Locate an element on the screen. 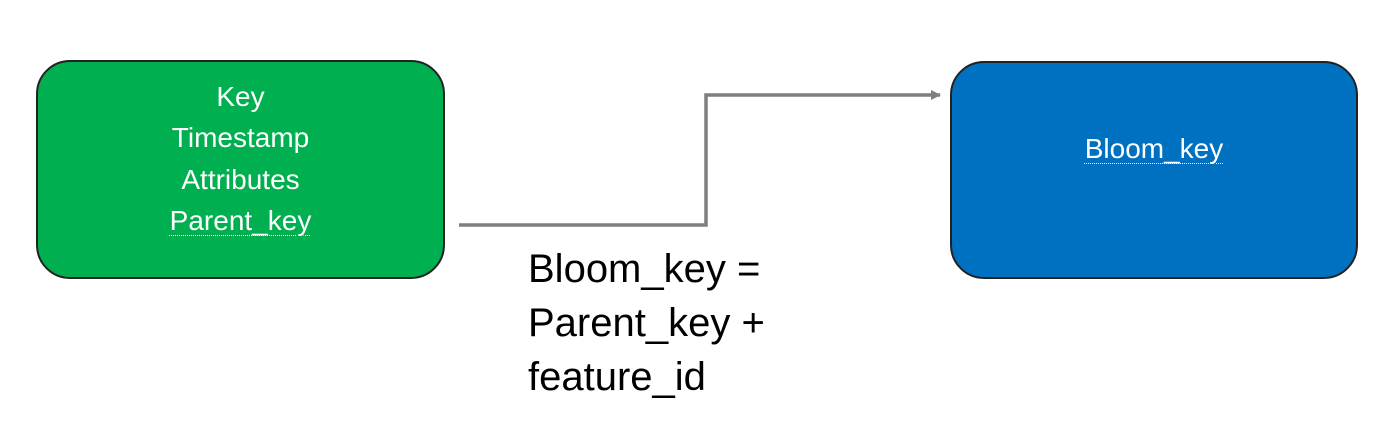  formula-line-2: Parent_key + is located at coordinates (646, 323).